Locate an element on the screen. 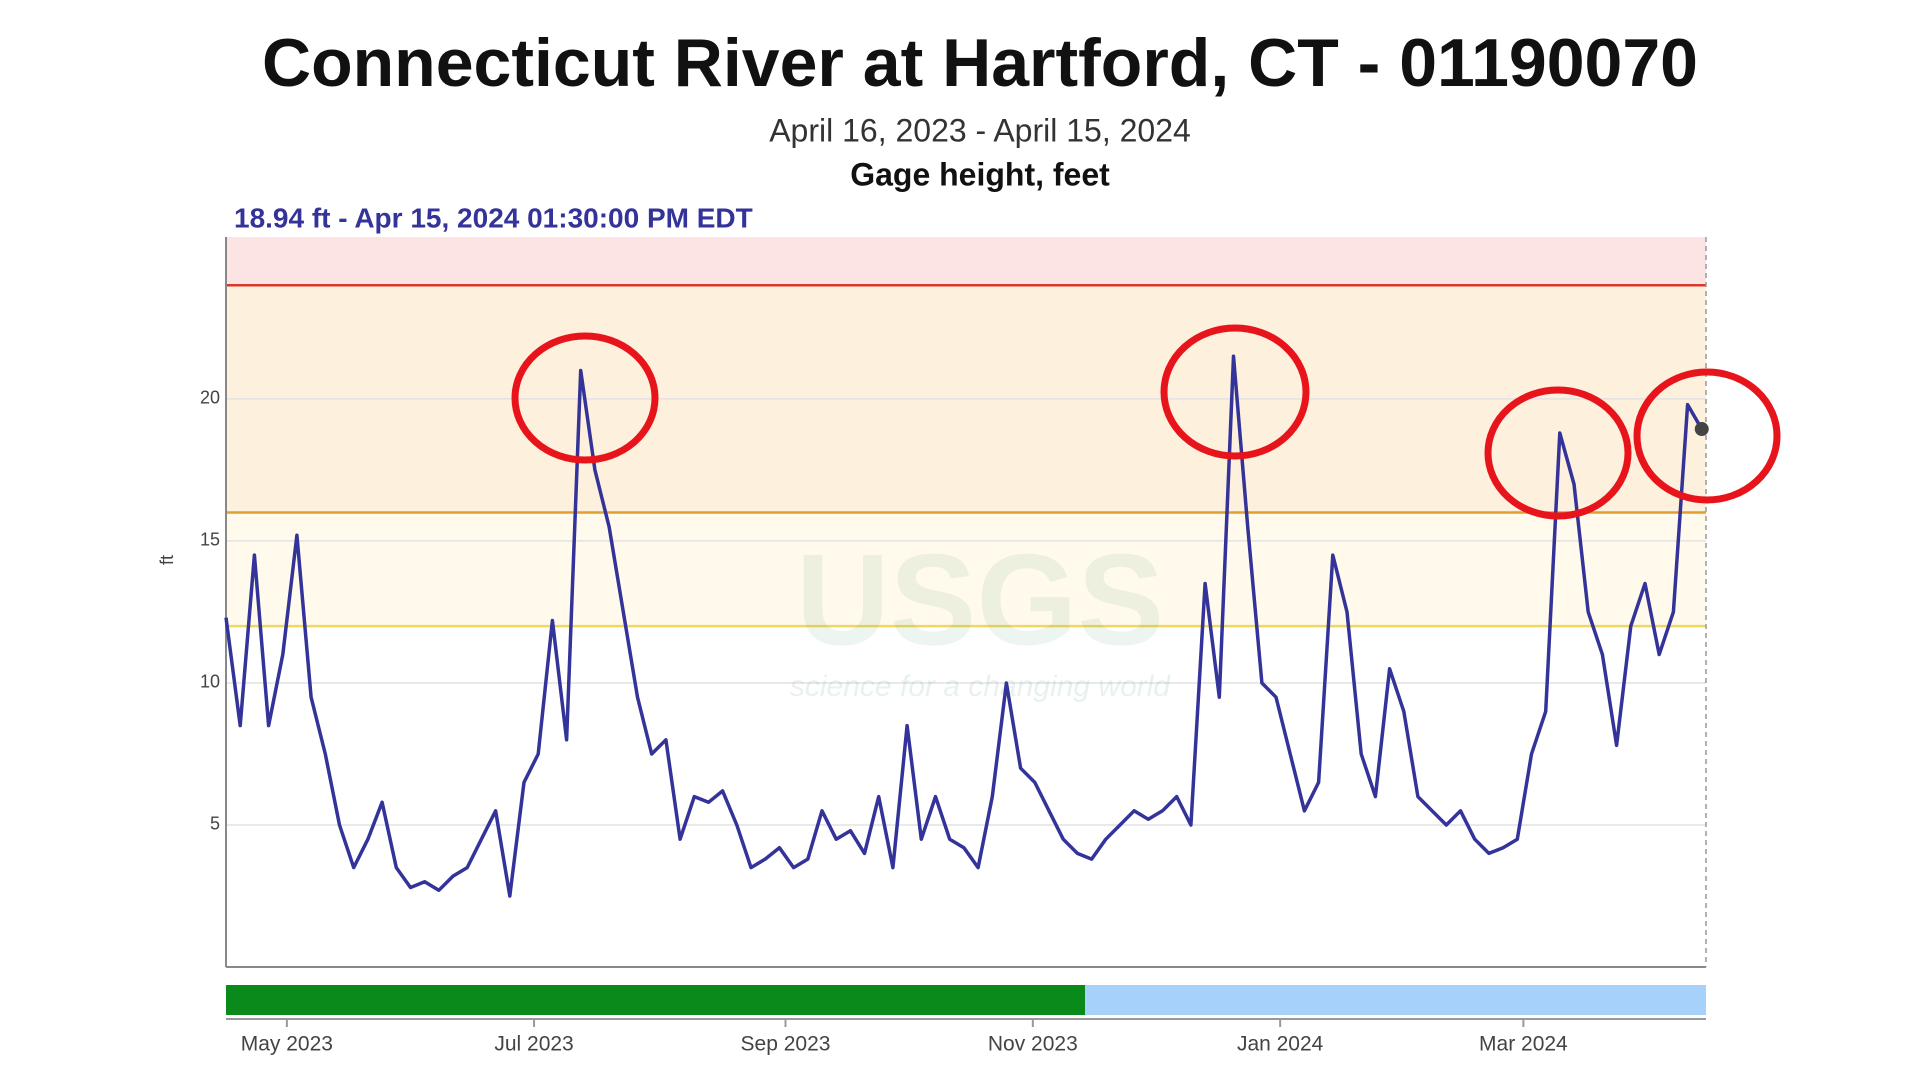 This screenshot has width=1920, height=1085. y-tick-label: 10 is located at coordinates (210, 682).